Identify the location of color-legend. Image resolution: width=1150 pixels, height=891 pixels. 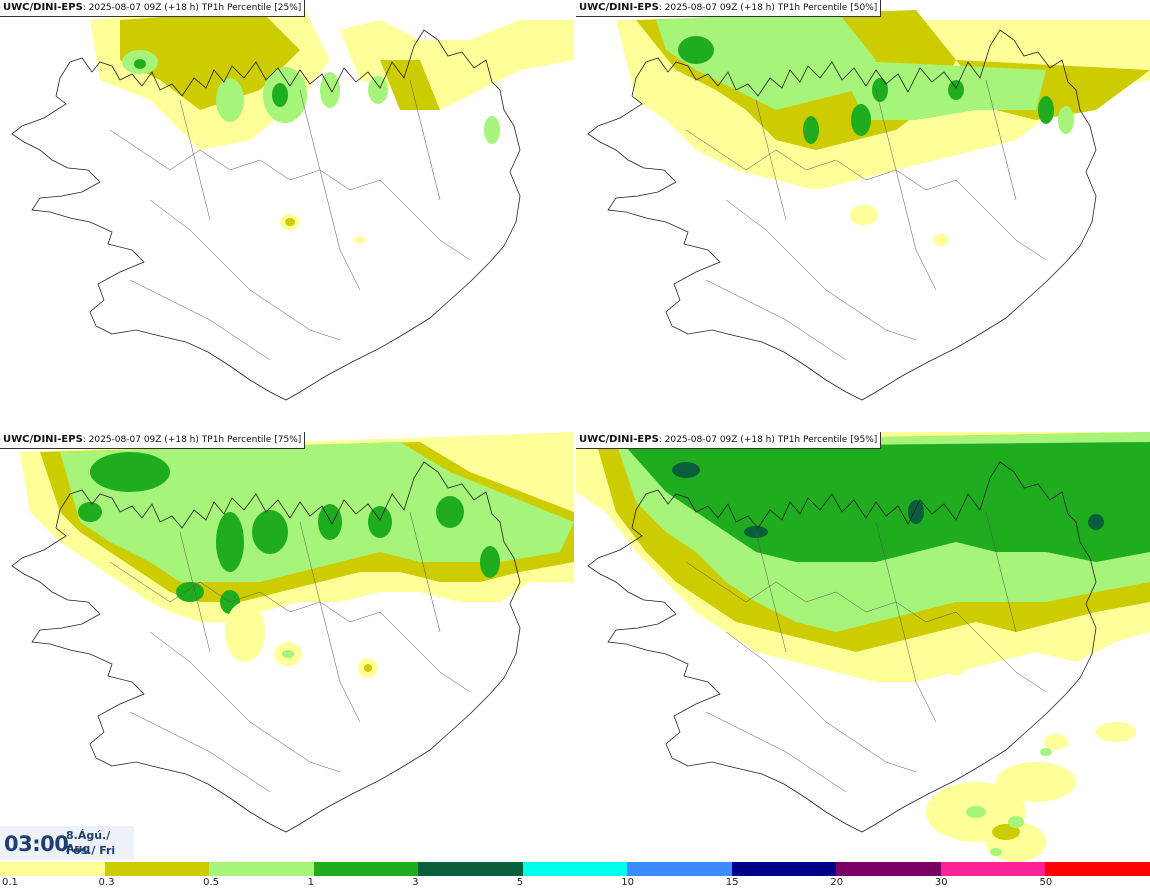
(575, 869).